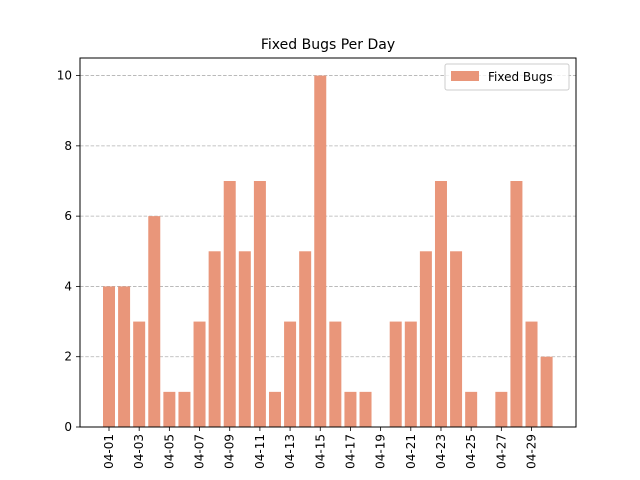 The width and height of the screenshot is (640, 480). Describe the element at coordinates (230, 451) in the screenshot. I see `x-tick-label: 04-09` at that location.